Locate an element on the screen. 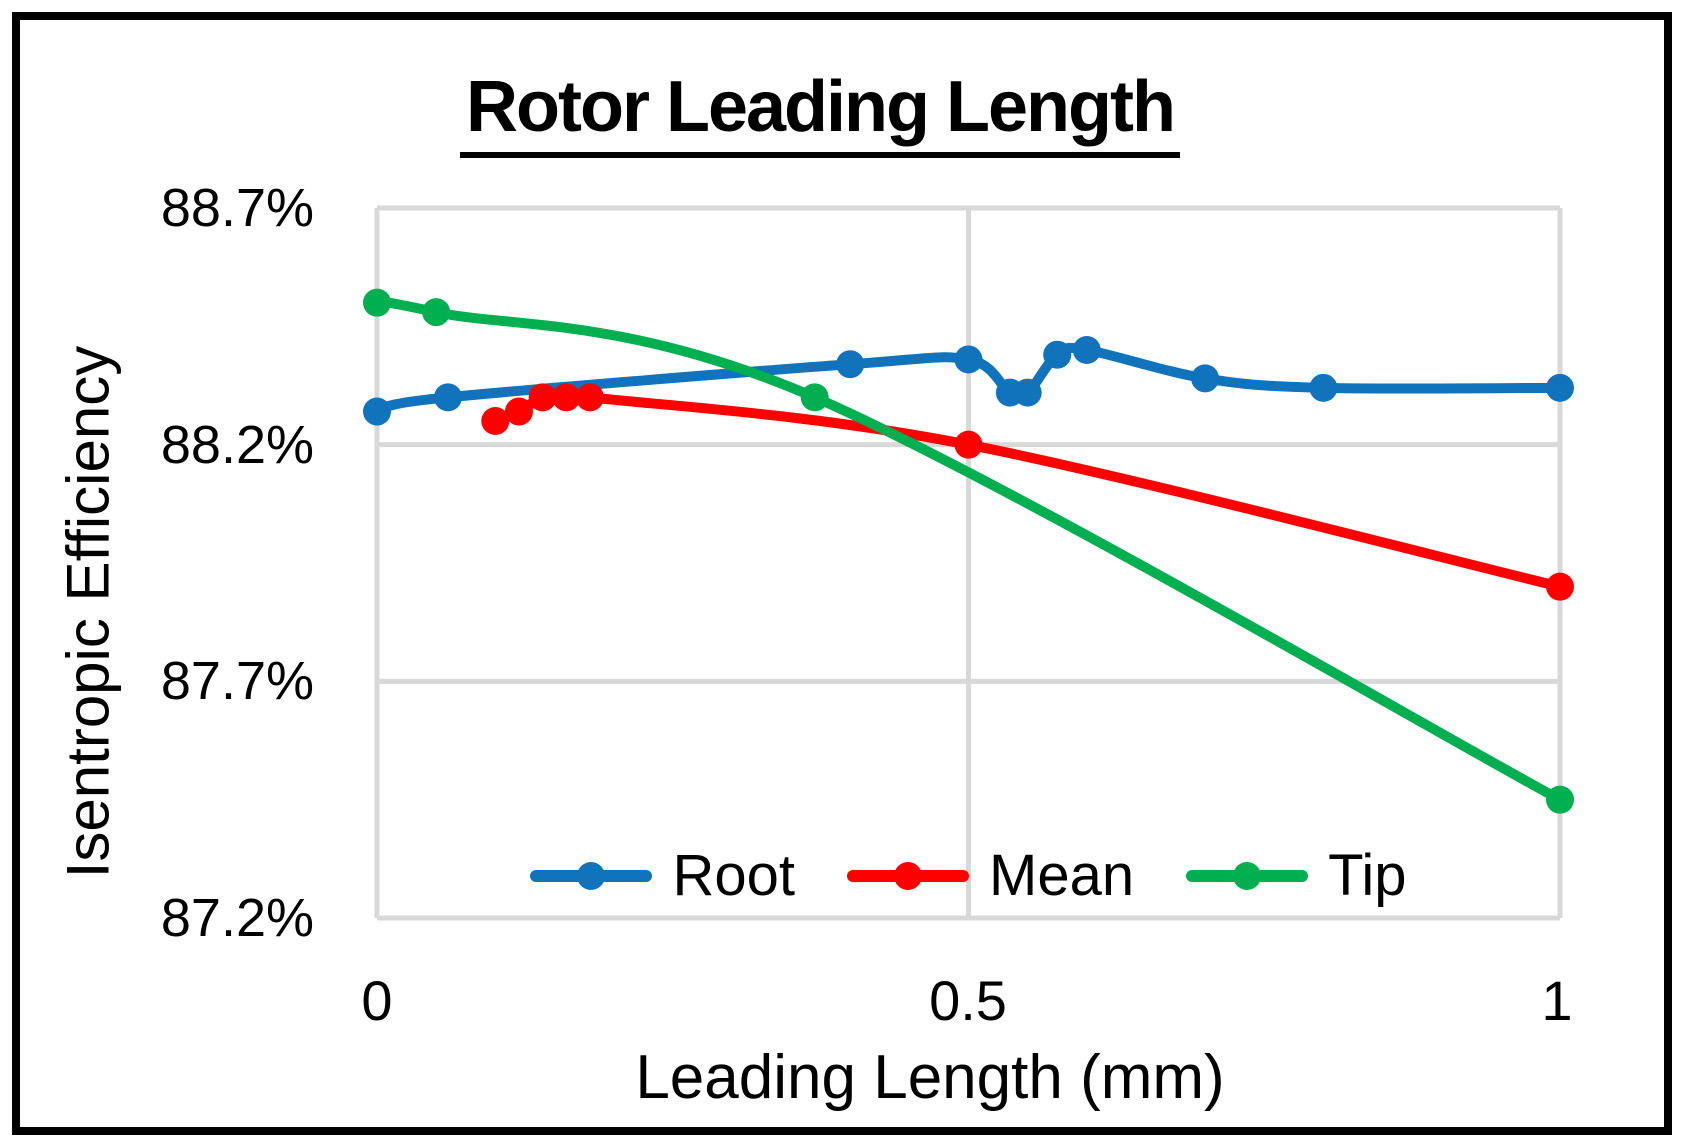  chart-title: Rotor Leading Length is located at coordinates (820, 112).